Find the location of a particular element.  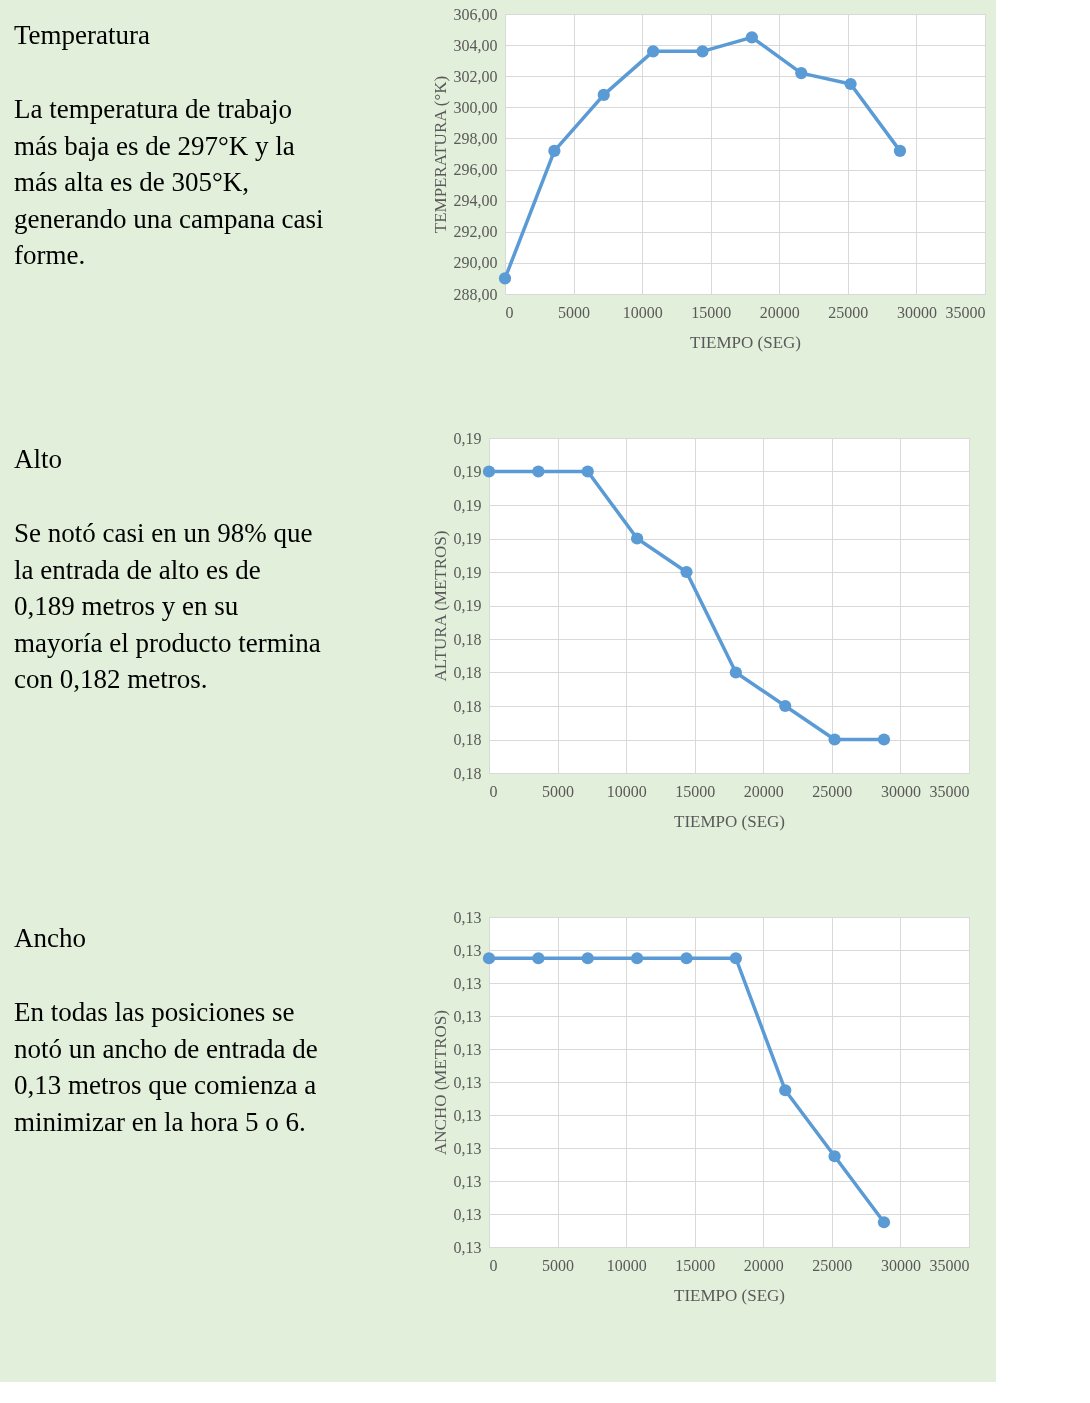

text: Se notó casi en un 98% que la entrada de alto es de 0,189 metros y en su mayoría el producto termina con 0,182 metros. is located at coordinates (167, 606).